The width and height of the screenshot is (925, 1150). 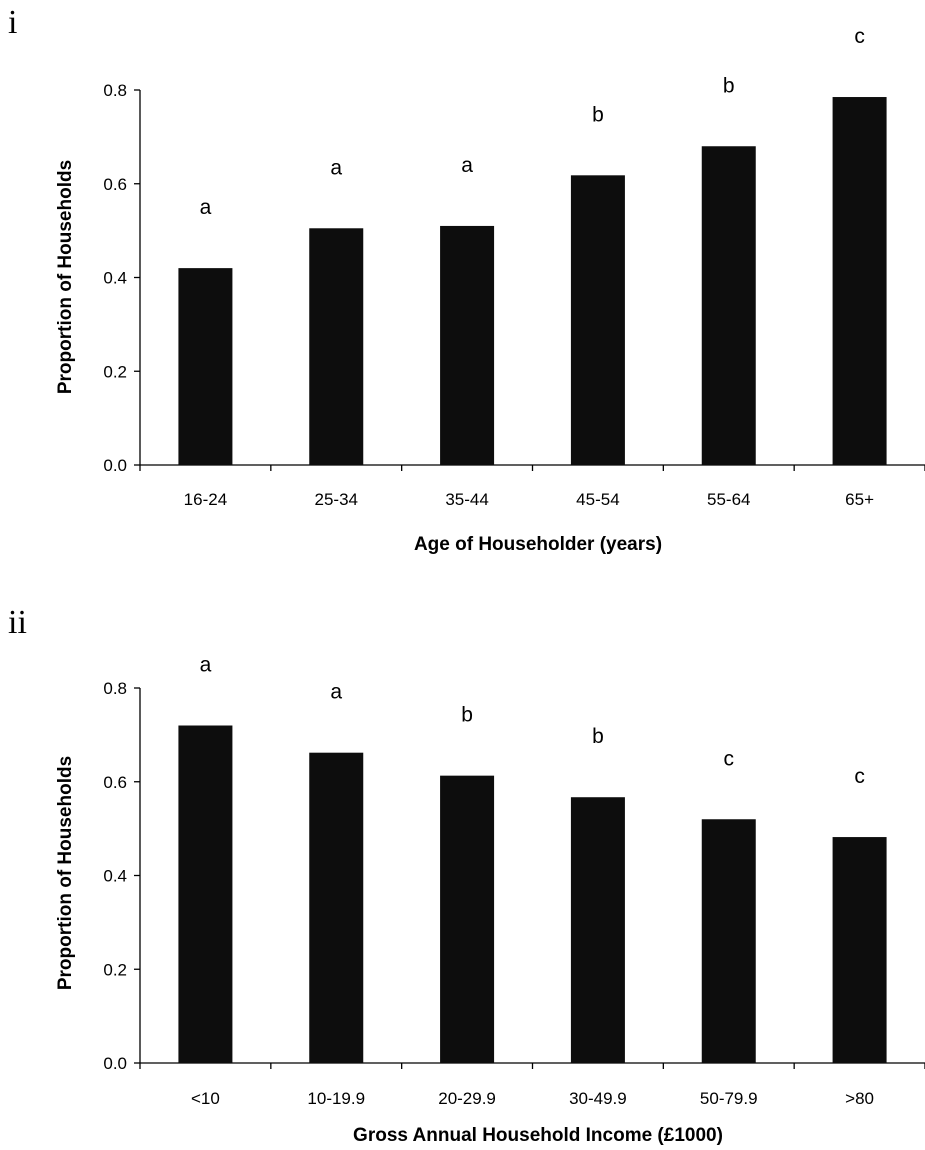 I want to click on x-tick-label: 35-44, so click(x=466, y=499).